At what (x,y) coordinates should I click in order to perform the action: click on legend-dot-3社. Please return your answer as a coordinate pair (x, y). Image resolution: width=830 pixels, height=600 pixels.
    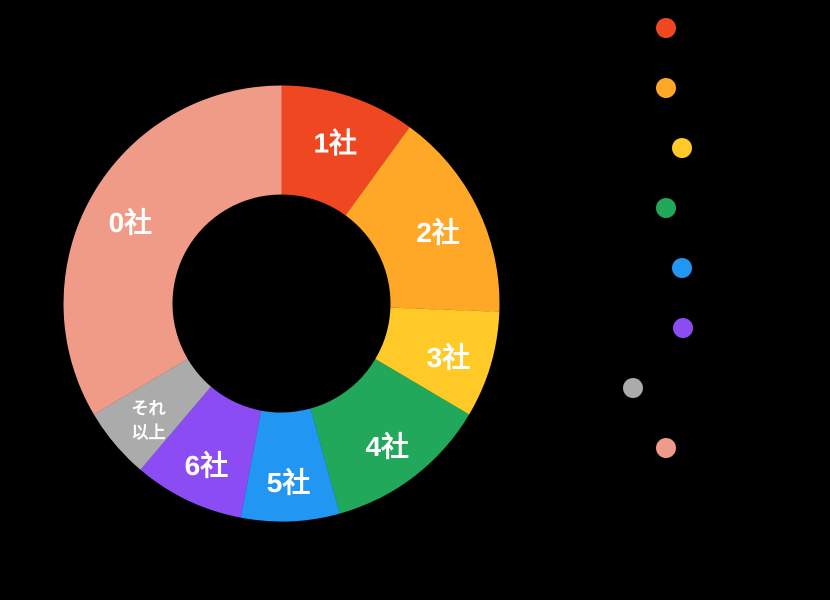
    Looking at the image, I should click on (682, 148).